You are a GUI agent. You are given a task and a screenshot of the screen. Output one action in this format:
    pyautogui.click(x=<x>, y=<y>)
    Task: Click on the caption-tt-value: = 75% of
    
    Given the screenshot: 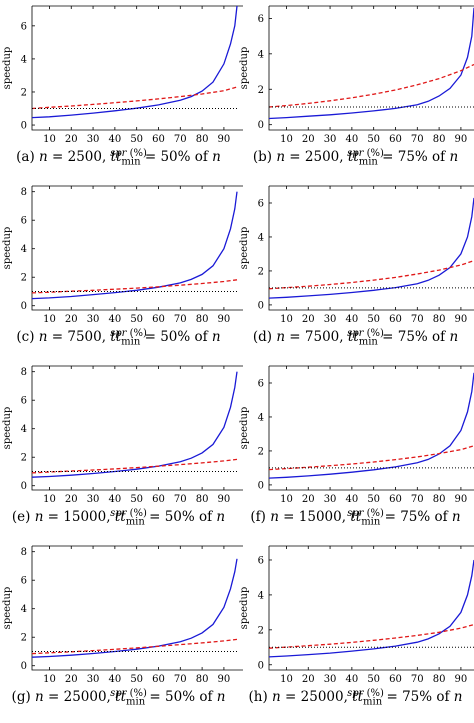 What is the action you would take?
    pyautogui.click(x=413, y=337)
    